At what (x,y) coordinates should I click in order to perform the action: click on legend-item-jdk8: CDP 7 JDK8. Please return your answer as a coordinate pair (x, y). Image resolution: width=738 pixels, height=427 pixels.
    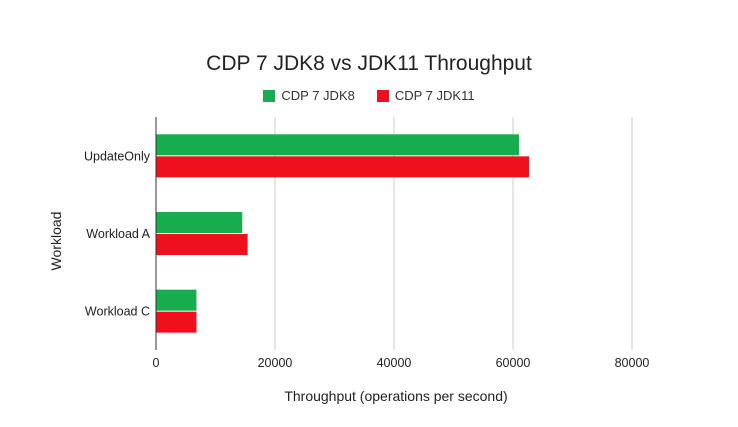
    Looking at the image, I should click on (309, 95).